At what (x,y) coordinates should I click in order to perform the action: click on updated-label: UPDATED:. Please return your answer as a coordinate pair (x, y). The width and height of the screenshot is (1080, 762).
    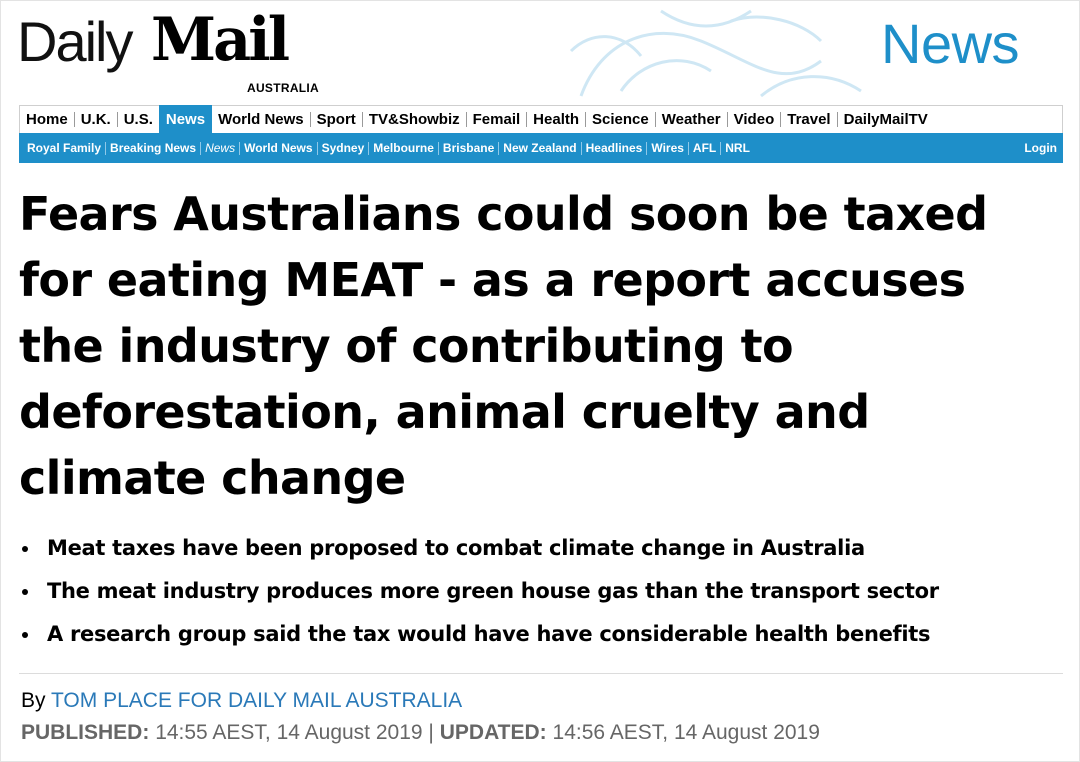
    Looking at the image, I should click on (493, 732).